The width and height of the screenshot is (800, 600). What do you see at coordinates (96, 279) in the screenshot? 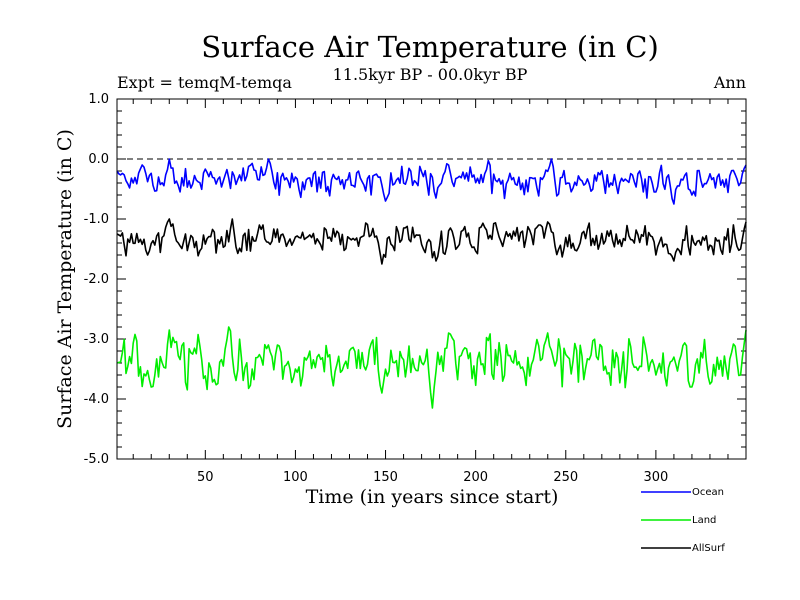
I see `y-tick-label: -2.0` at bounding box center [96, 279].